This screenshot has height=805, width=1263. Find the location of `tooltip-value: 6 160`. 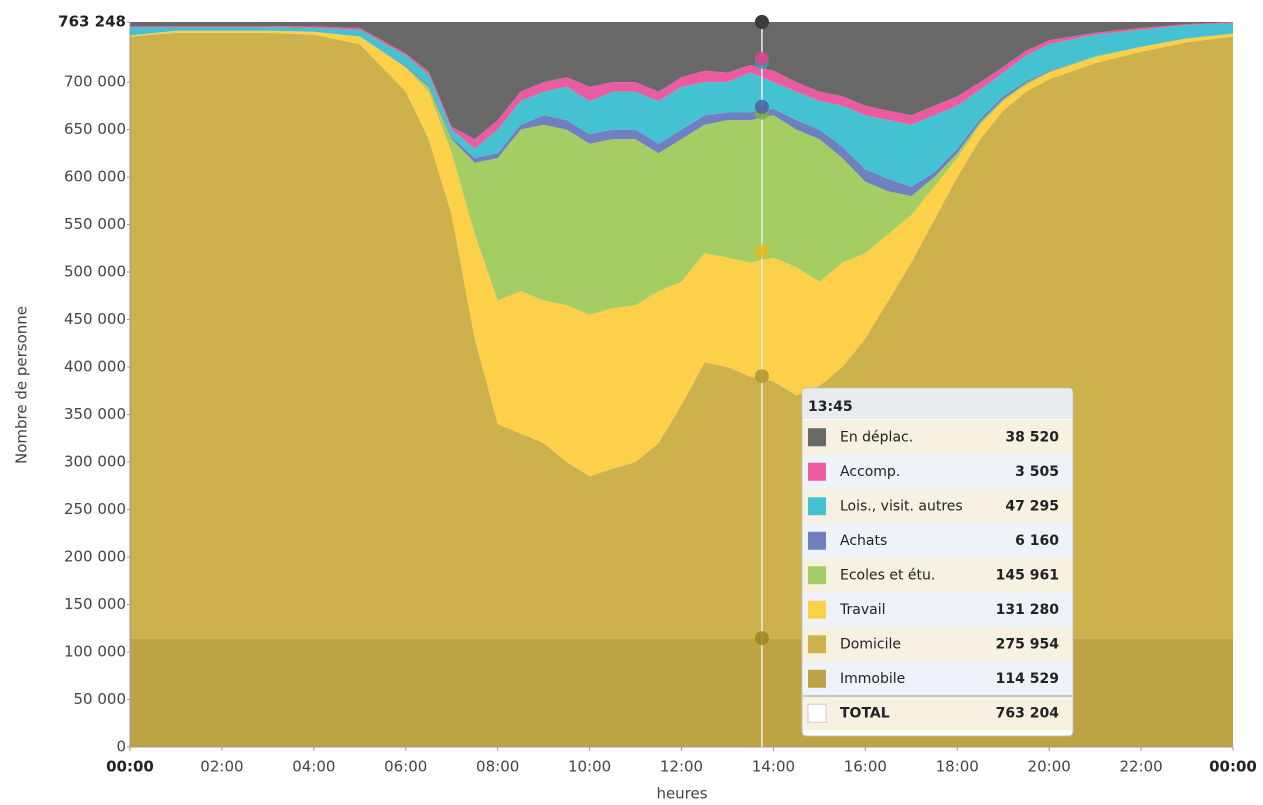

tooltip-value: 6 160 is located at coordinates (1037, 541).